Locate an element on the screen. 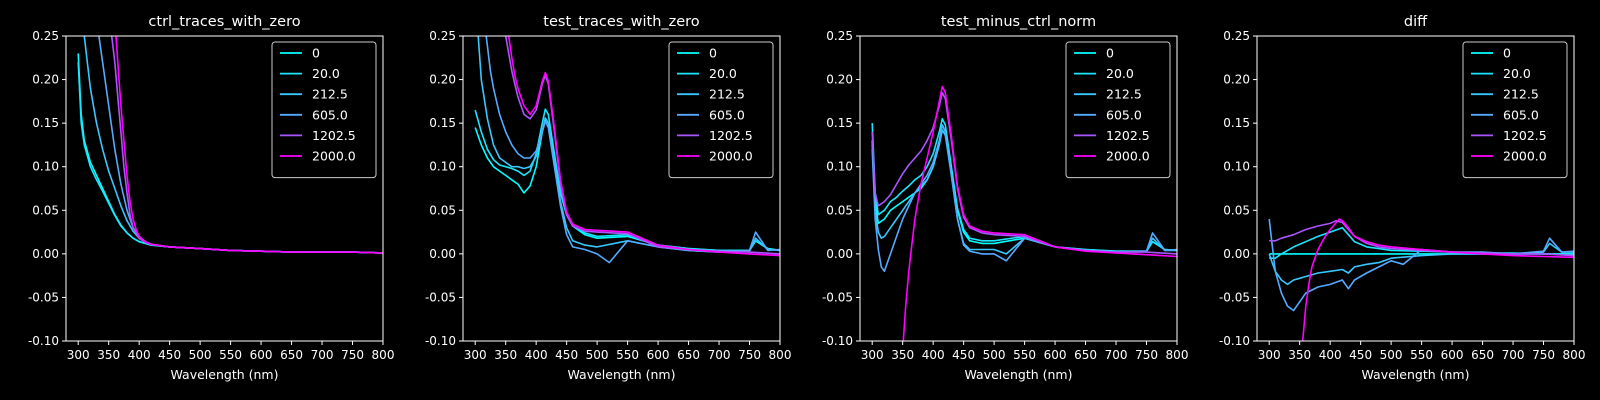 The height and width of the screenshot is (400, 1600). chart-title: test_traces_with_zero is located at coordinates (621, 22).